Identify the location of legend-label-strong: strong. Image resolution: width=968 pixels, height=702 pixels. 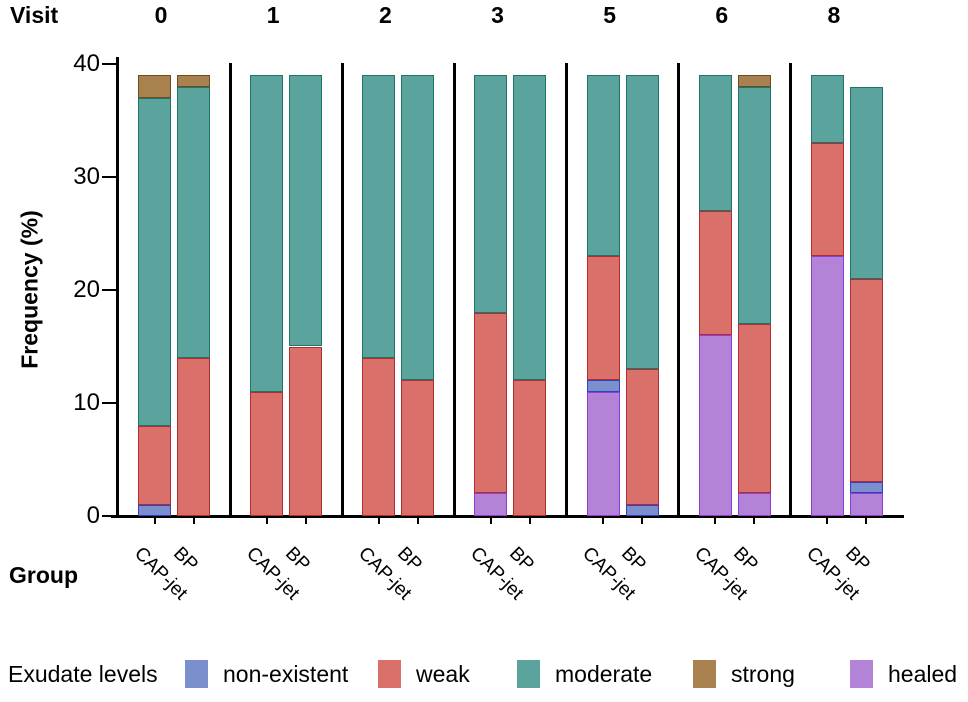
(763, 674).